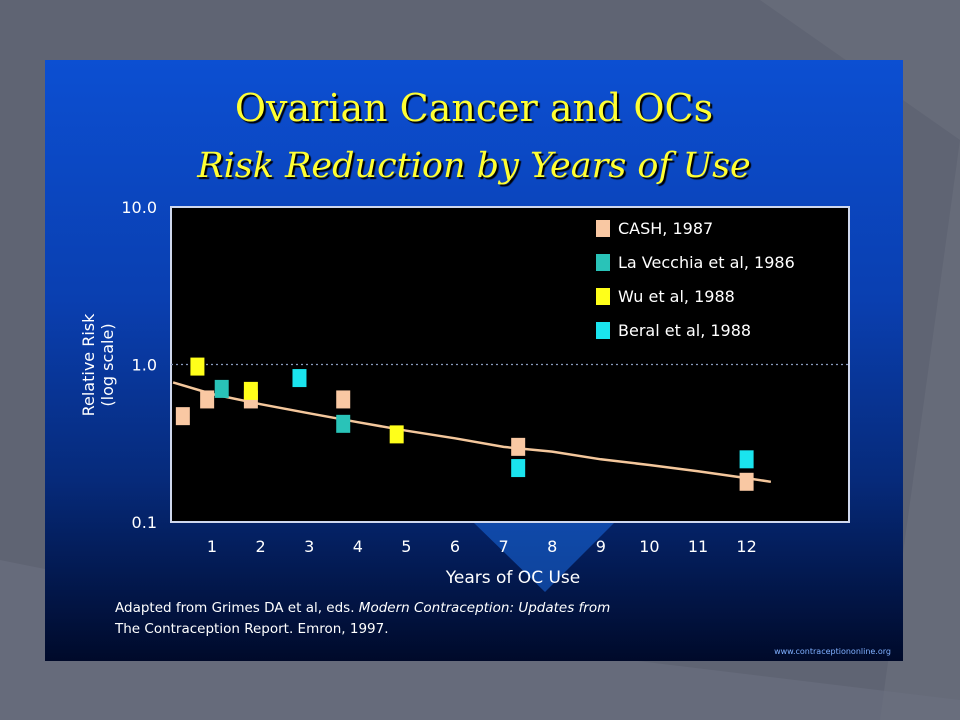  What do you see at coordinates (107, 364) in the screenshot?
I see `y-axis-label-line2: (log scale)` at bounding box center [107, 364].